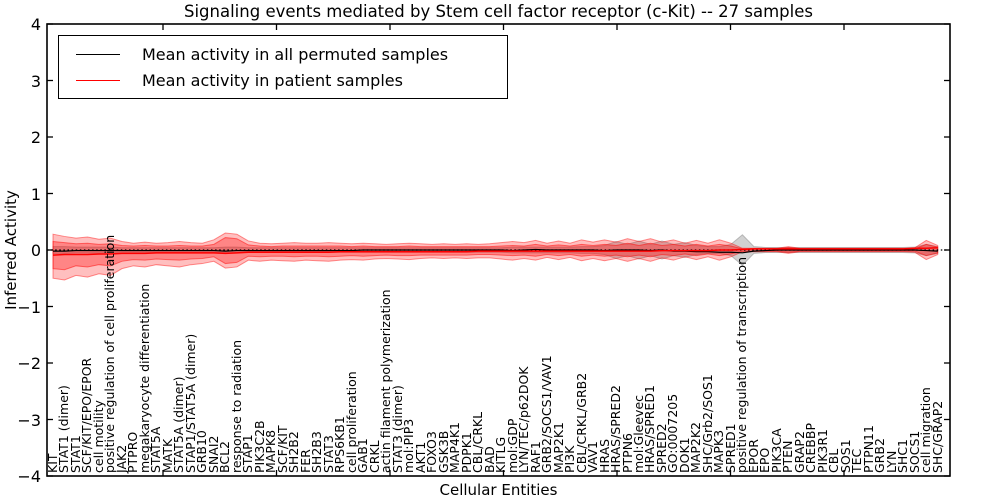 The width and height of the screenshot is (1000, 500). What do you see at coordinates (498, 490) in the screenshot?
I see `x-axis-label: Cellular Entities` at bounding box center [498, 490].